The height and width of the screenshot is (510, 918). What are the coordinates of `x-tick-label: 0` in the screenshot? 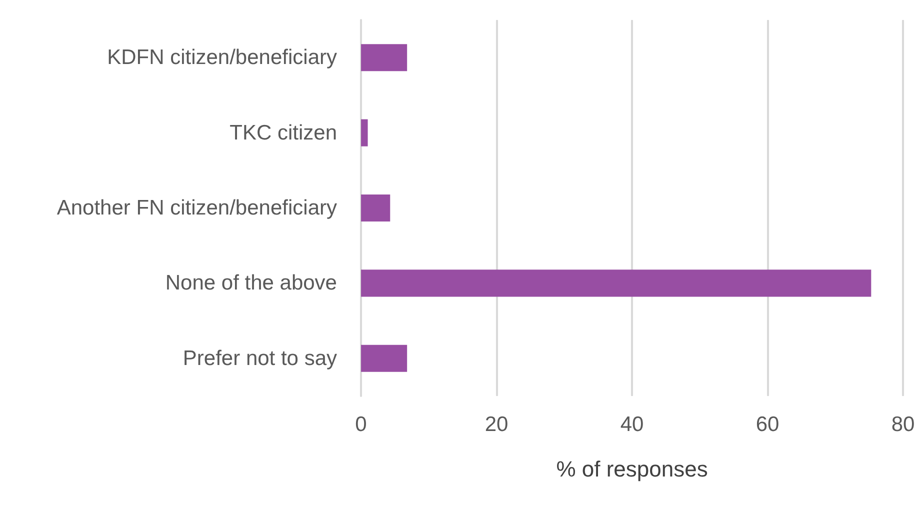 It's located at (361, 424).